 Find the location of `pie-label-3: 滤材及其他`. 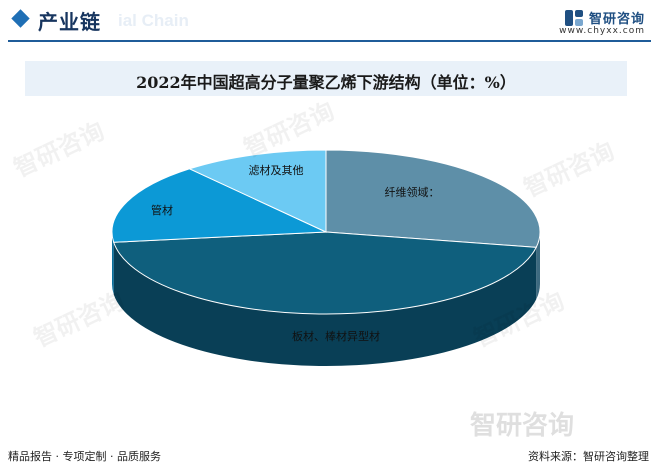

pie-label-3: 滤材及其他 is located at coordinates (276, 170).